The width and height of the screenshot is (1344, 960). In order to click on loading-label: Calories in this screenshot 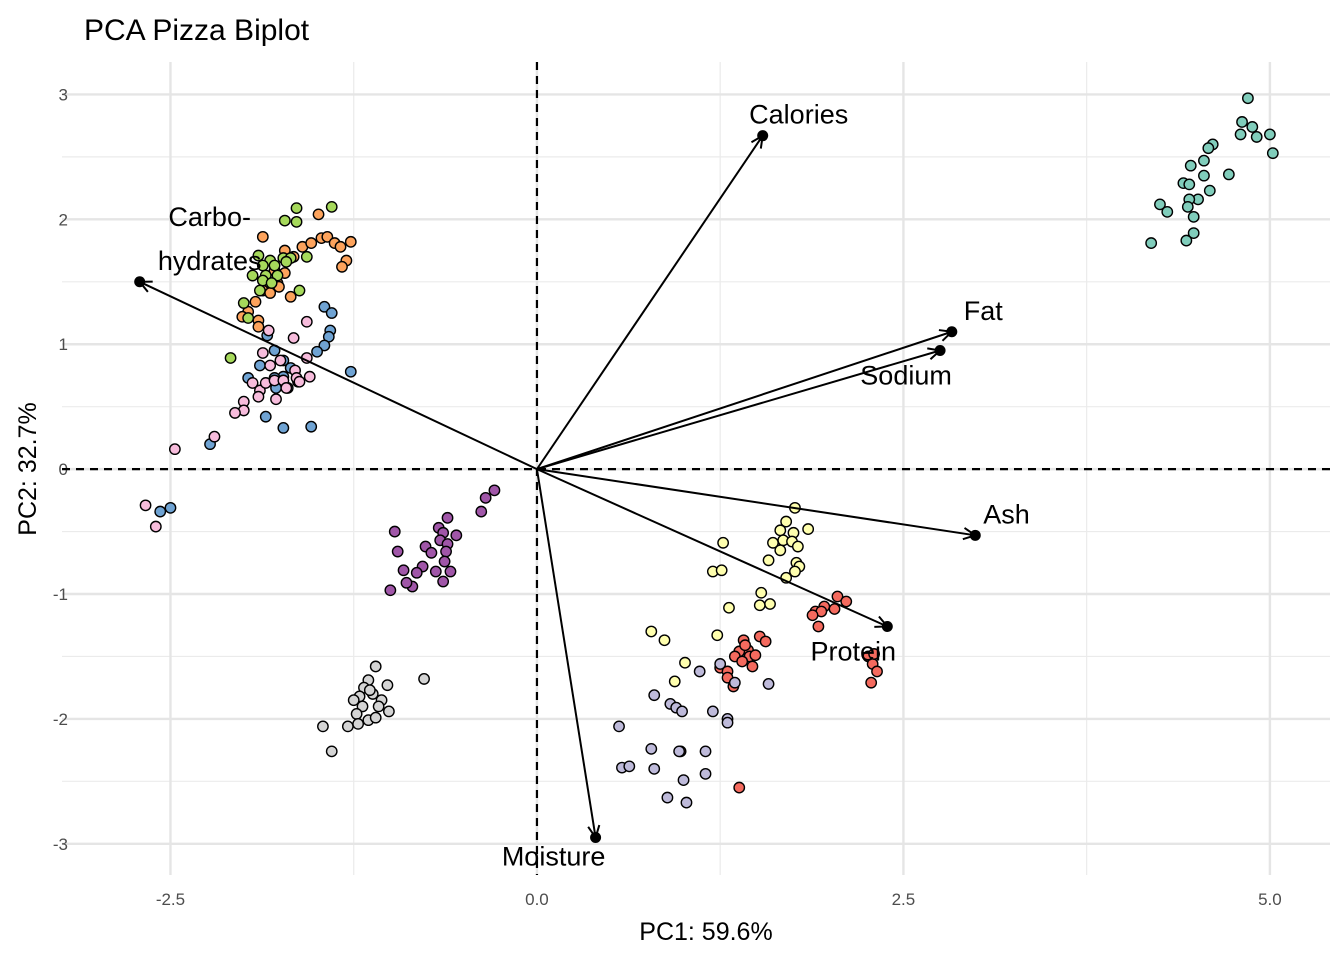, I will do `click(798, 115)`.